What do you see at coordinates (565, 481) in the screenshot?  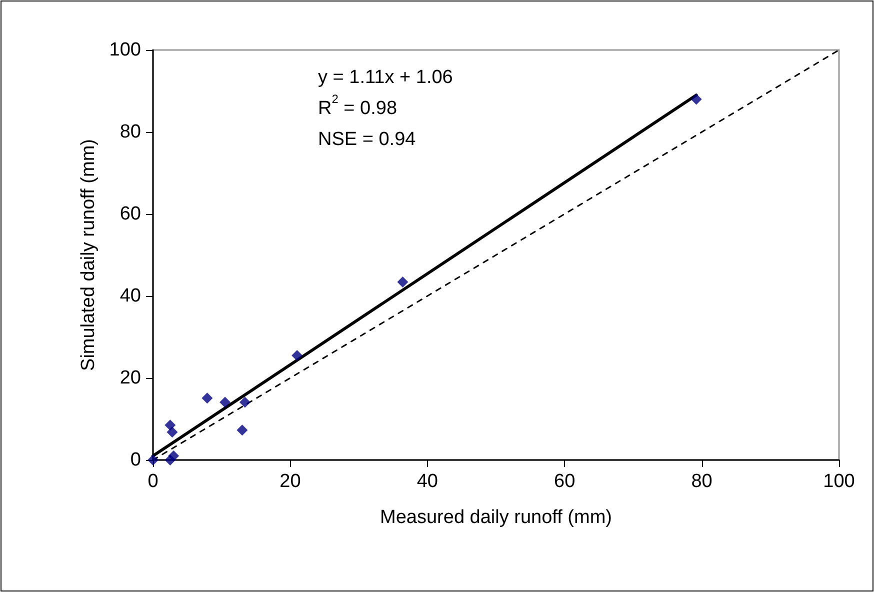 I see `x-tick-label: 60` at bounding box center [565, 481].